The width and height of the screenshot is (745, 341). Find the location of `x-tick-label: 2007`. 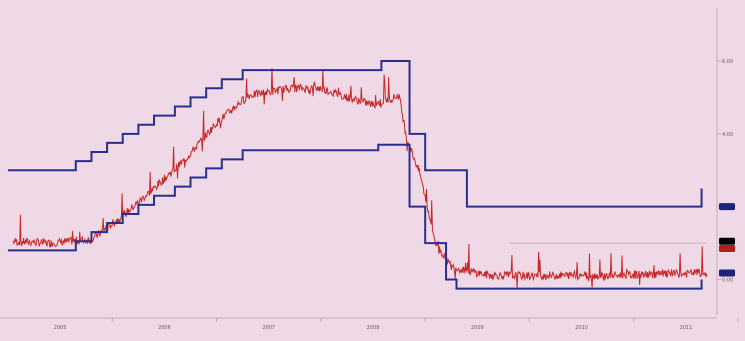

x-tick-label: 2007 is located at coordinates (268, 328).